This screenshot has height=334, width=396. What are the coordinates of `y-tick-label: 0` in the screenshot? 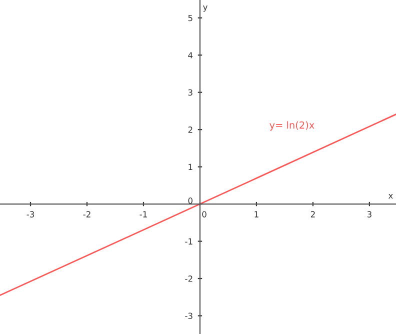 It's located at (190, 201).